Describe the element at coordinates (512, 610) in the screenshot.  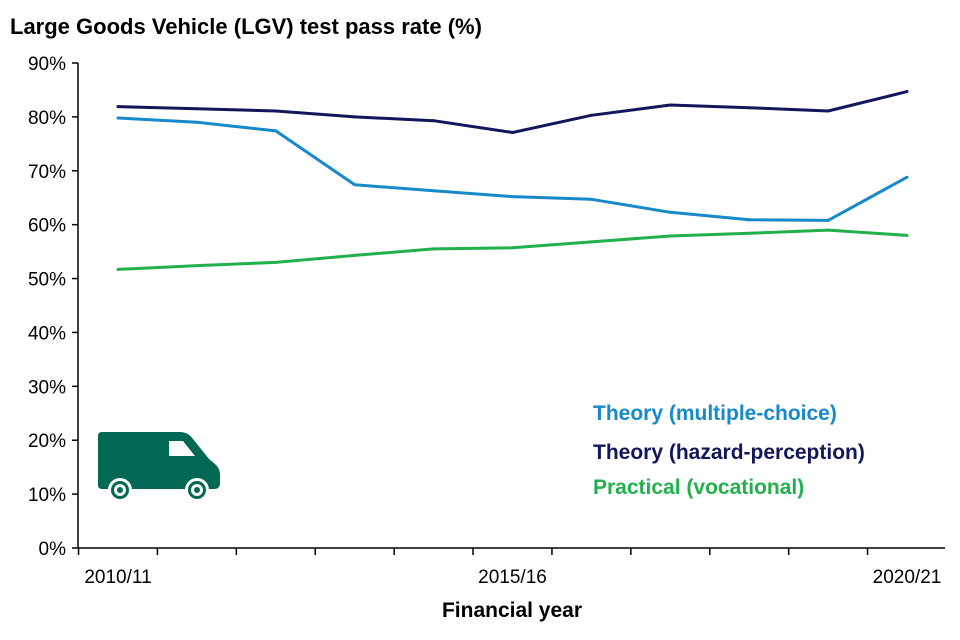
I see `x-axis-title: Financial year` at that location.